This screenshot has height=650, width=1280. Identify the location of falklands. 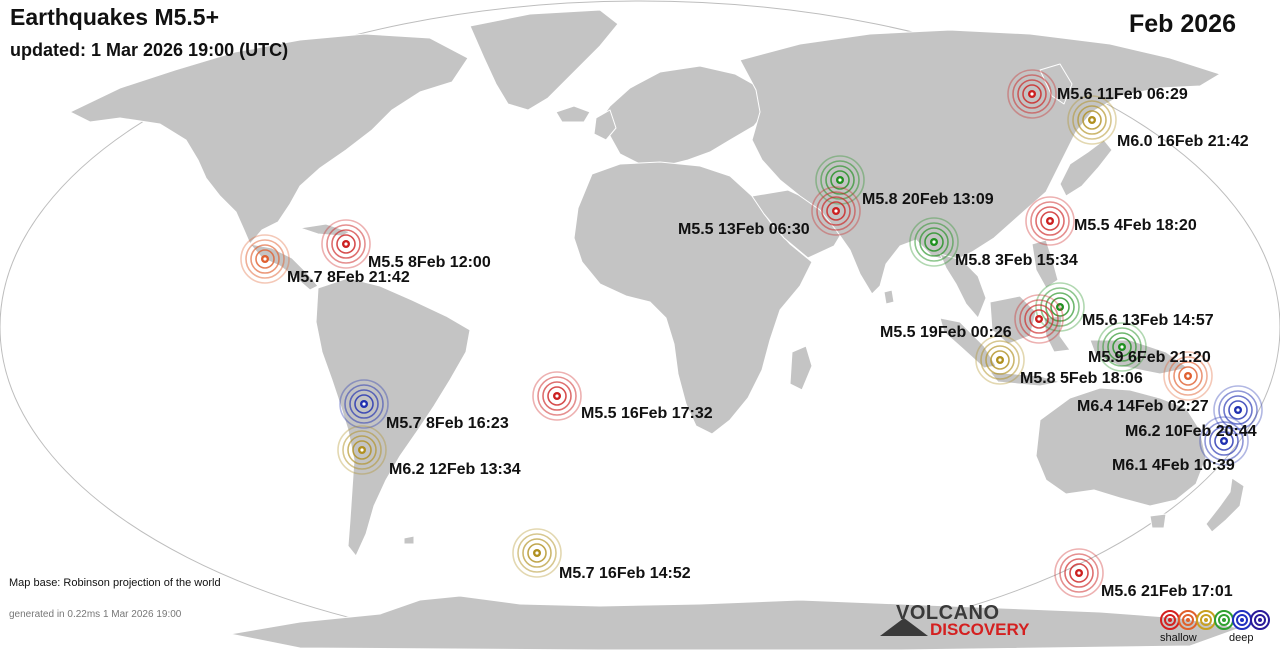
(409, 540).